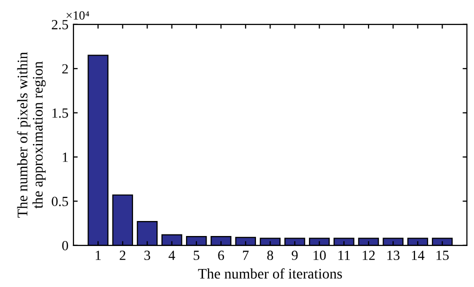  I want to click on x-tick-label: 1, so click(98, 255).